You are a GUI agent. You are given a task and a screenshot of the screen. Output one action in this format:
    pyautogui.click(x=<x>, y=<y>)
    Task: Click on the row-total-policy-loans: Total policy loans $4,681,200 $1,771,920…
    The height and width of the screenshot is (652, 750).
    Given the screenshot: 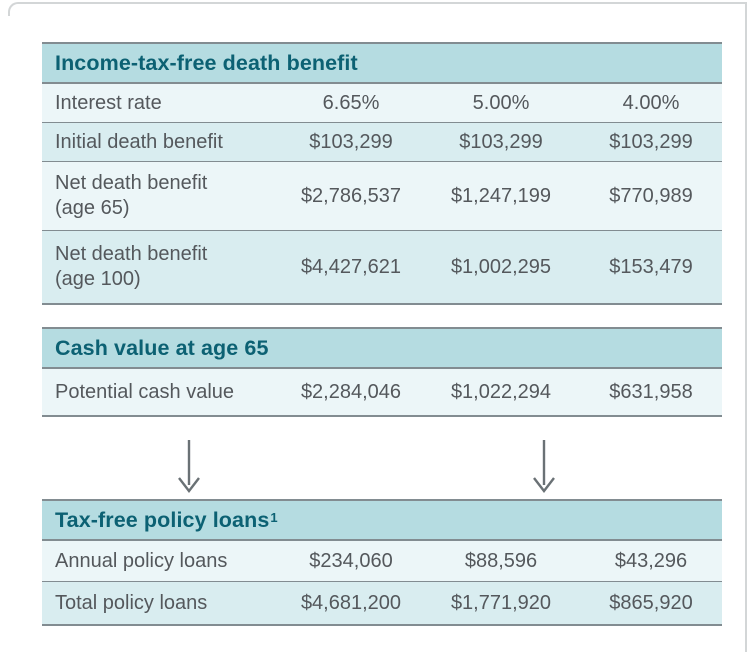 What is the action you would take?
    pyautogui.click(x=382, y=603)
    